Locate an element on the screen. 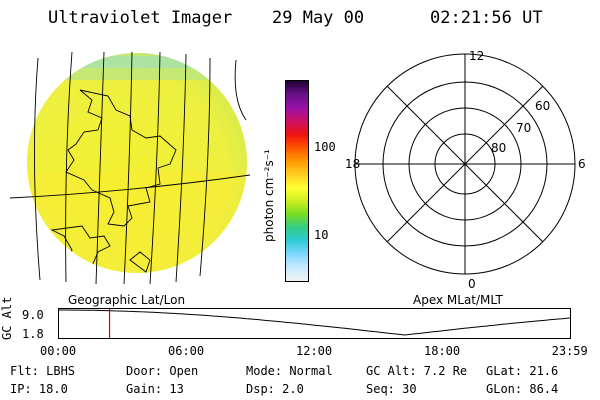 The width and height of the screenshot is (600, 400). info-glon: GLon: 86.4 is located at coordinates (522, 389).